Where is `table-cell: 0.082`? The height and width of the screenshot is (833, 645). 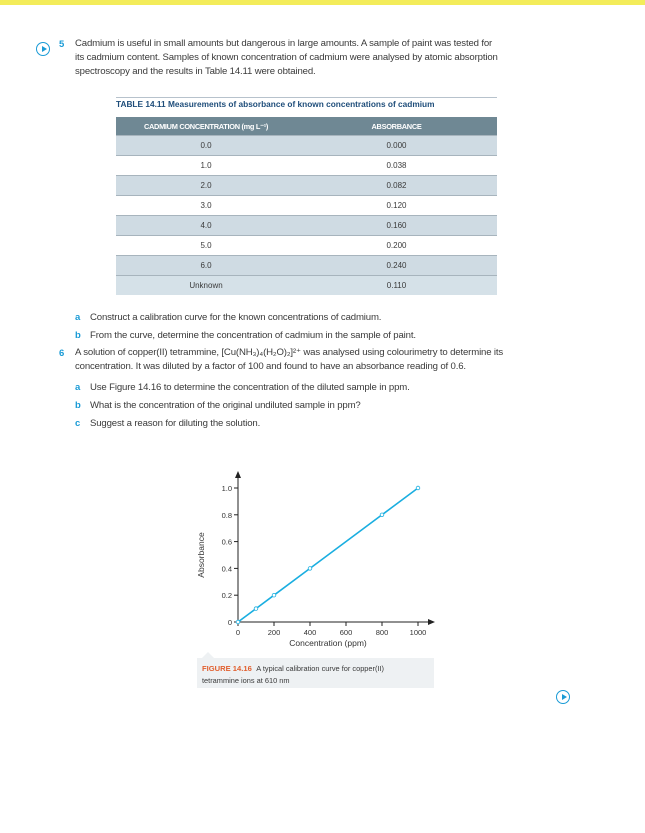
table-cell: 0.082 is located at coordinates (396, 185).